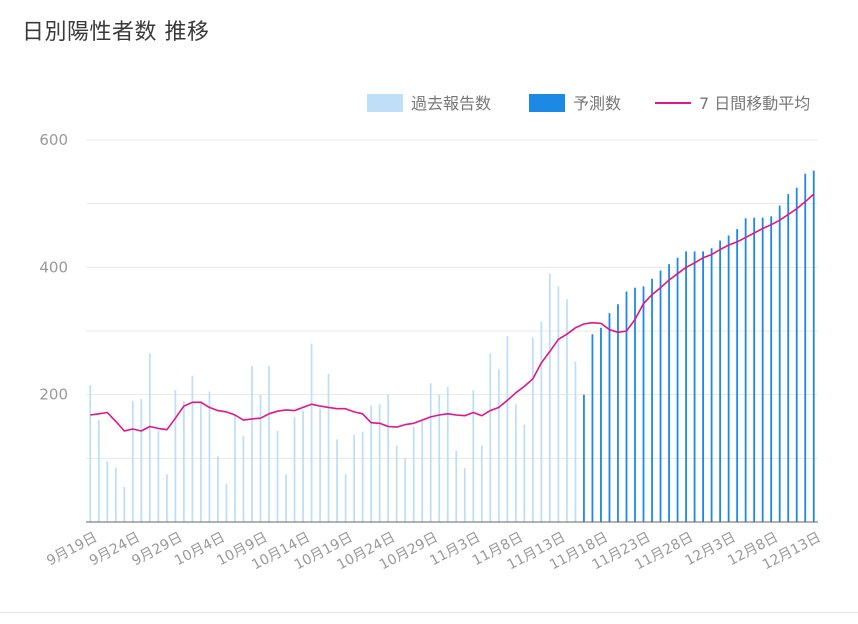 This screenshot has height=624, width=858. I want to click on y-axis-ticks: 200 400 600, so click(53, 267).